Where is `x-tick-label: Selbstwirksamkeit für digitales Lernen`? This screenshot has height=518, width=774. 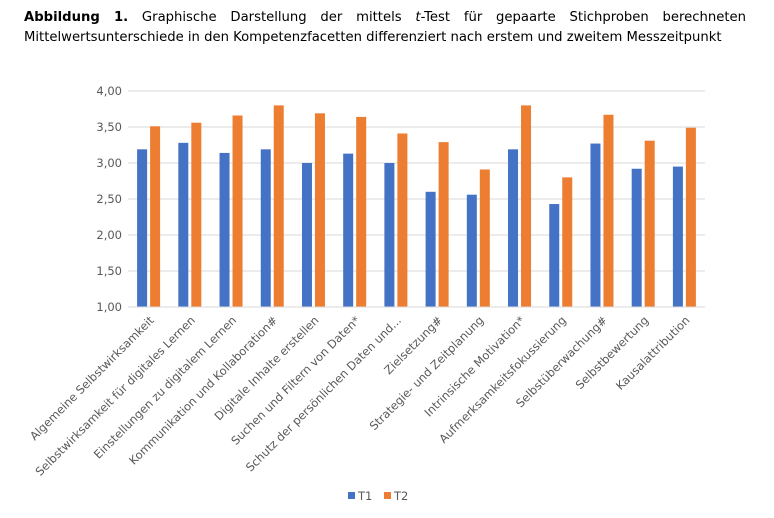 x-tick-label: Selbstwirksamkeit für digitales Lernen is located at coordinates (115, 395).